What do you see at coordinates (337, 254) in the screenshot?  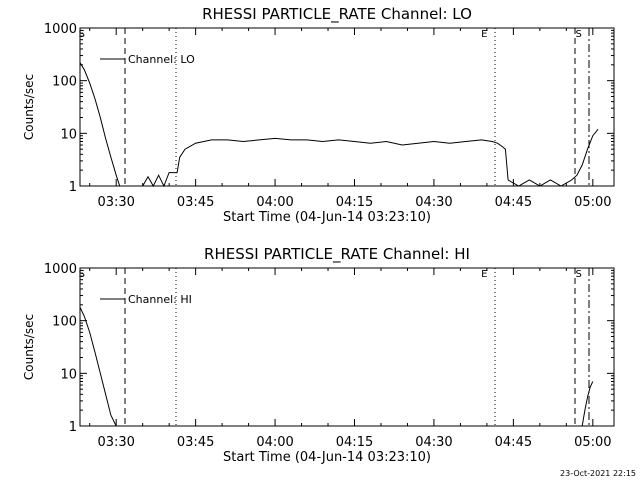 I see `chart-title: RHESSI PARTICLE_RATE Channel: HI` at bounding box center [337, 254].